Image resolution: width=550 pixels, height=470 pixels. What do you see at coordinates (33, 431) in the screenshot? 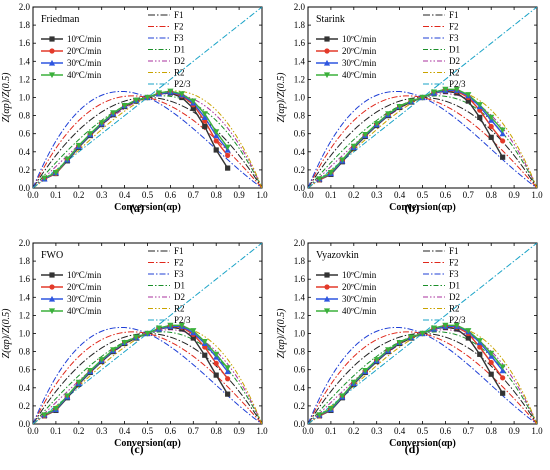
I see `x-tick-label: 0.0` at bounding box center [33, 431].